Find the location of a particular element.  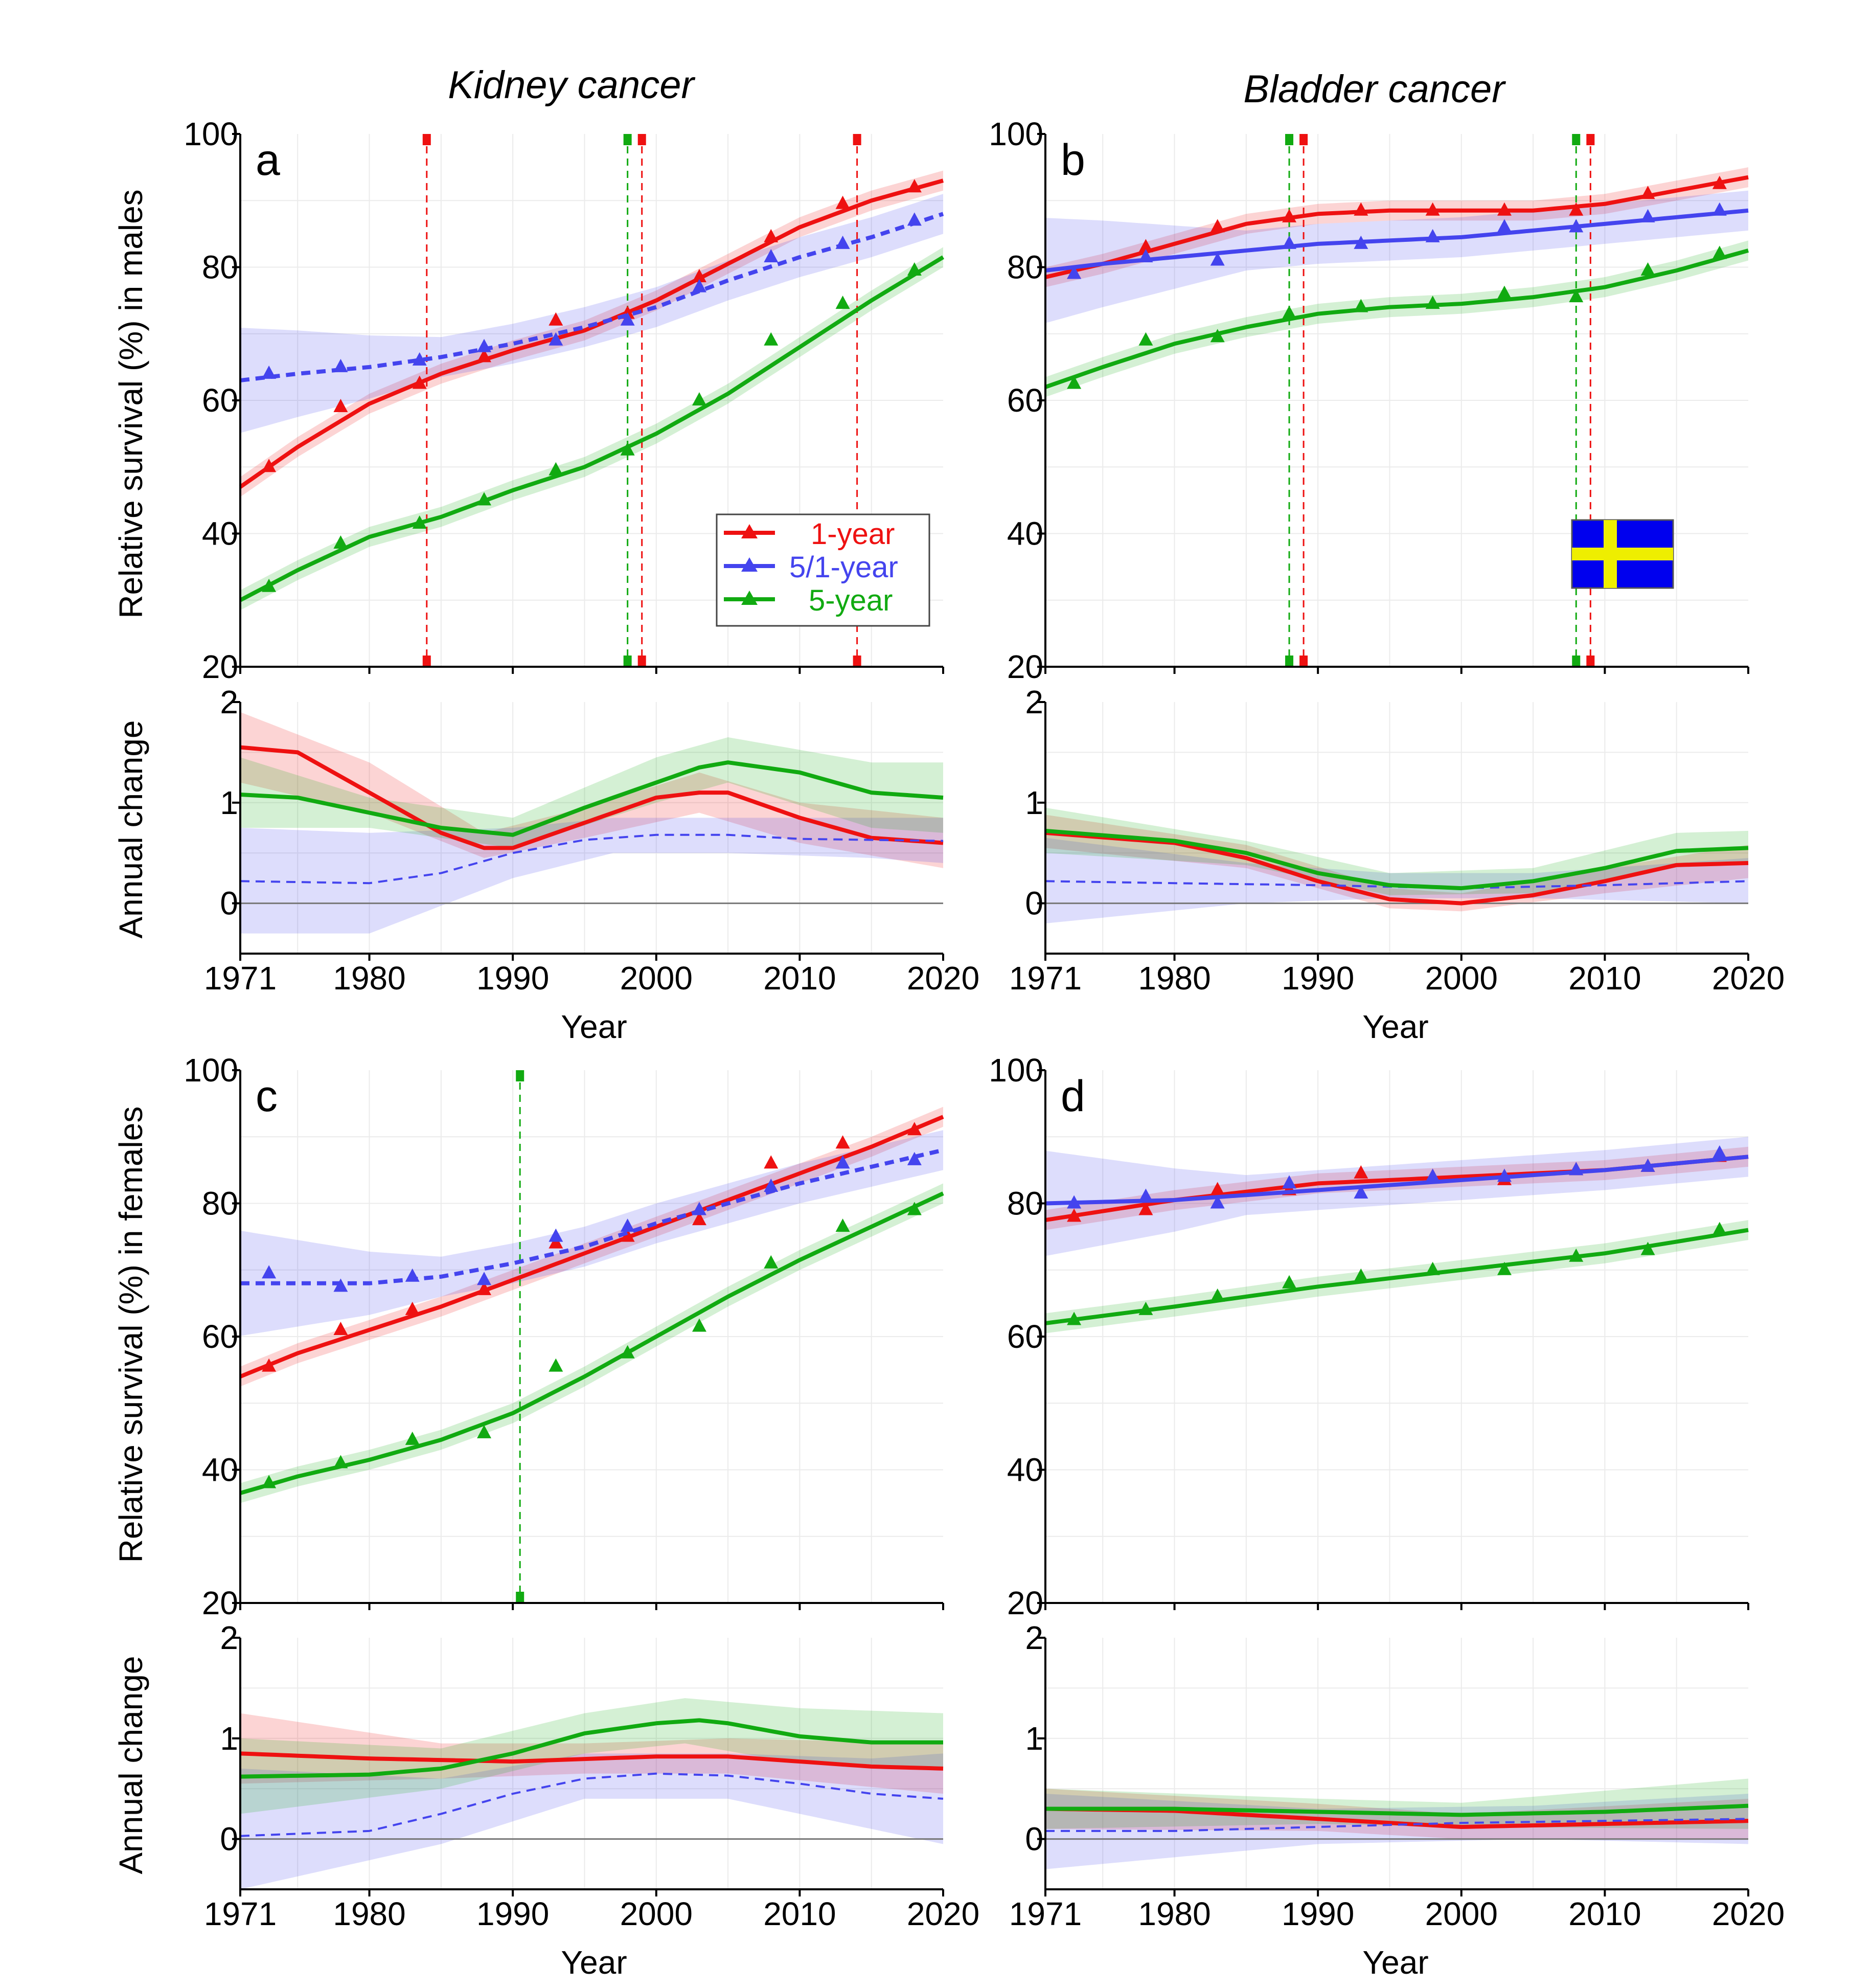

y-tick-label: 0 is located at coordinates (1034, 903).